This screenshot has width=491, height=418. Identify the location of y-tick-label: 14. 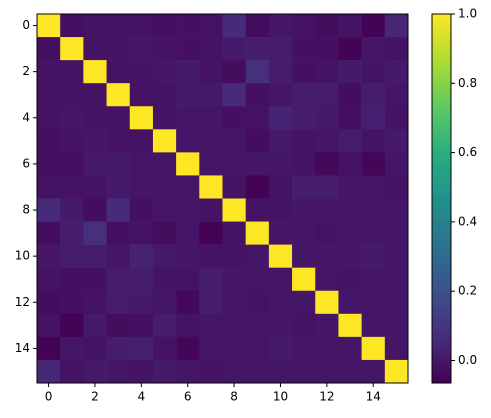
(22, 348).